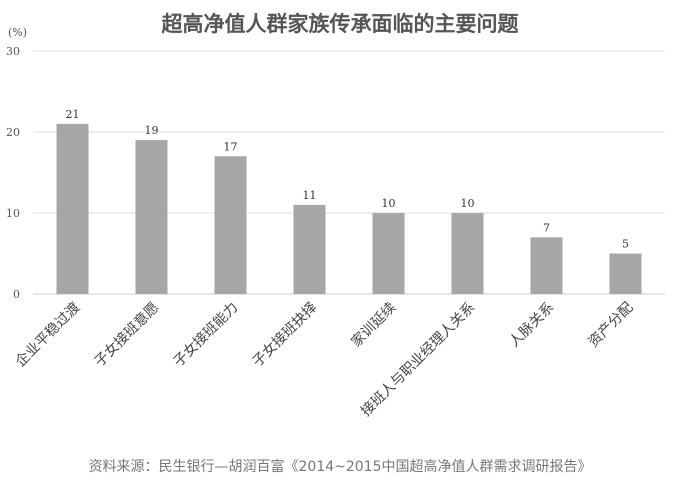 This screenshot has height=487, width=680. Describe the element at coordinates (126, 334) in the screenshot. I see `category-label: 子女接班意愿` at that location.